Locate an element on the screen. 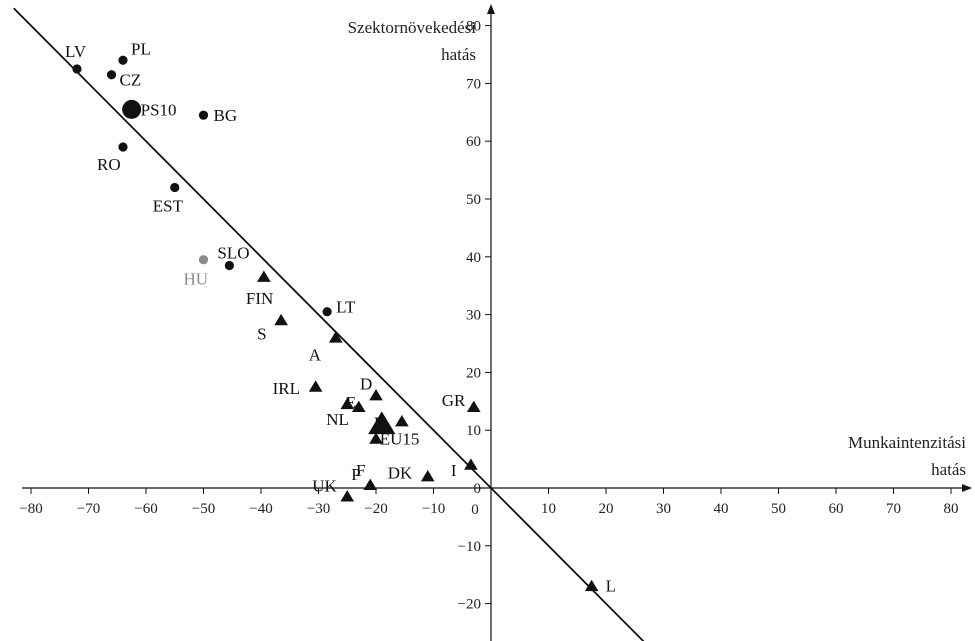 The image size is (975, 641). x-tick-label: −10 is located at coordinates (433, 509).